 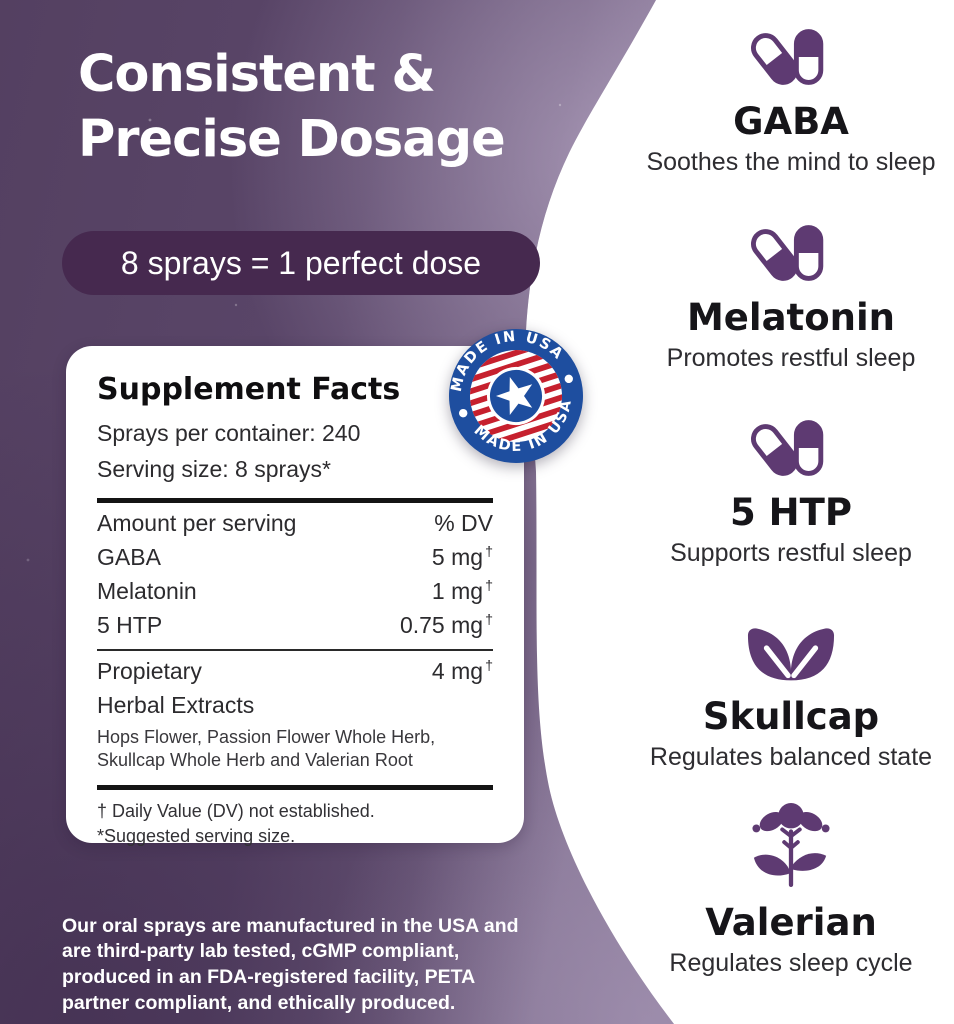 I want to click on ingredient-benefit: Regulates balanced state, so click(x=791, y=757).